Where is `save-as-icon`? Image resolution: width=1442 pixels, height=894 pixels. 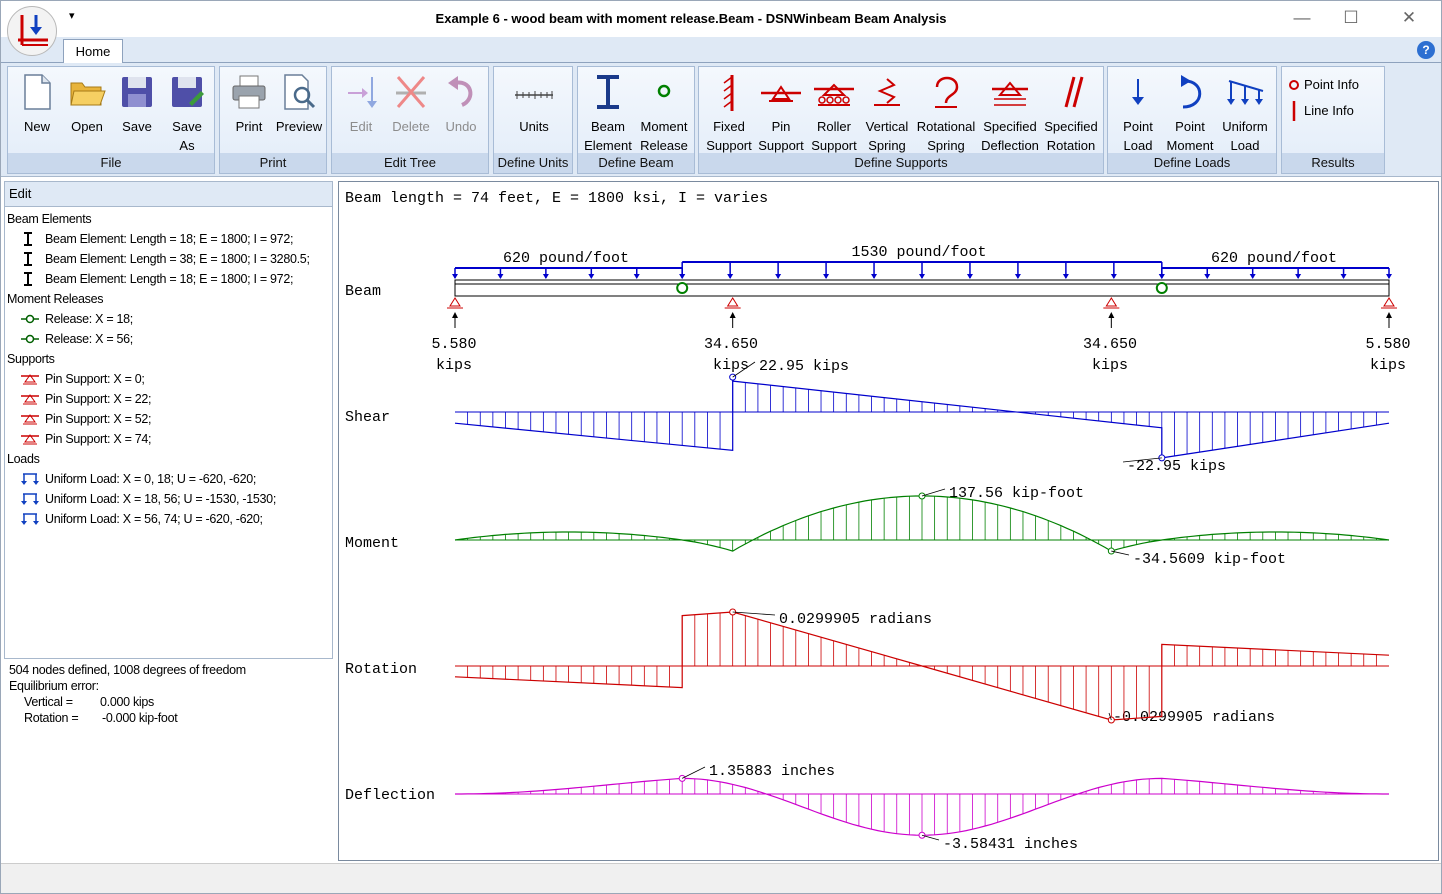 save-as-icon is located at coordinates (188, 92).